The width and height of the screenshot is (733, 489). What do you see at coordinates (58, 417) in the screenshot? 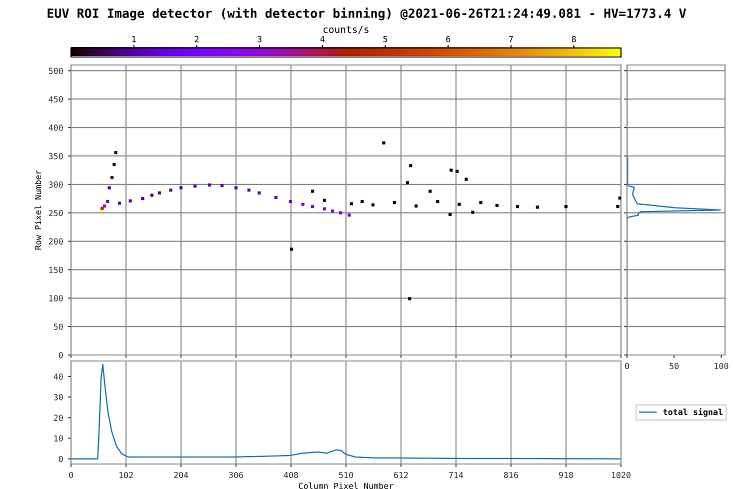
I see `y-tick-label: 20` at bounding box center [58, 417].